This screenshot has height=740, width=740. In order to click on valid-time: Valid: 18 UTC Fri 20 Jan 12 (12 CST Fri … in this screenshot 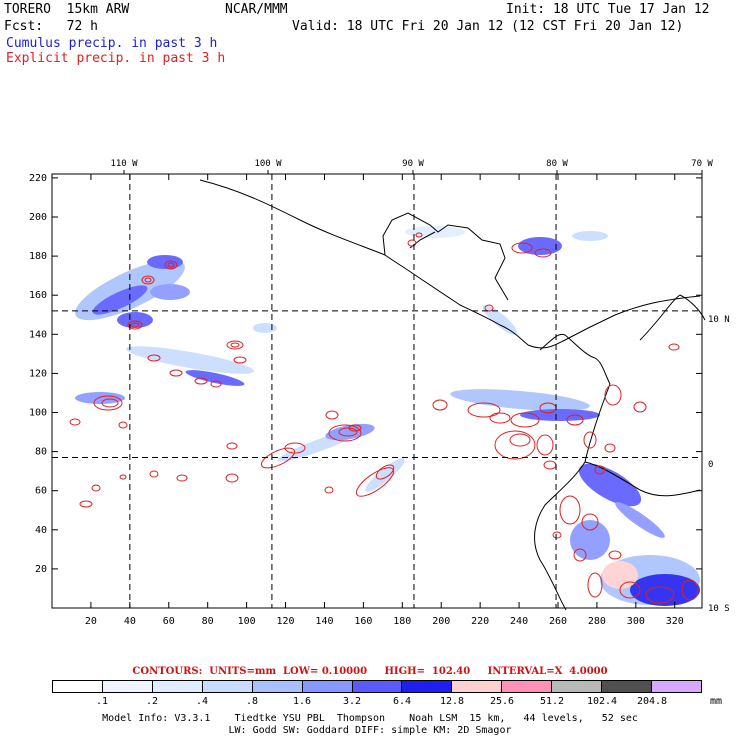, I will do `click(488, 26)`.